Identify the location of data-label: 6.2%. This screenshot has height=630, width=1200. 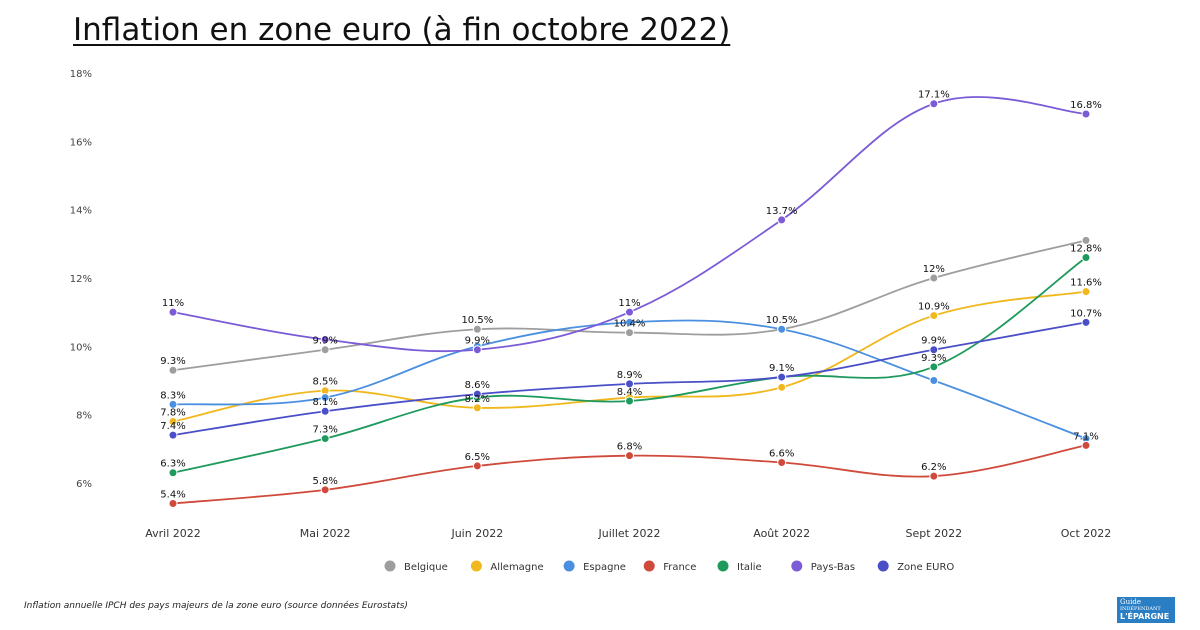
(933, 467).